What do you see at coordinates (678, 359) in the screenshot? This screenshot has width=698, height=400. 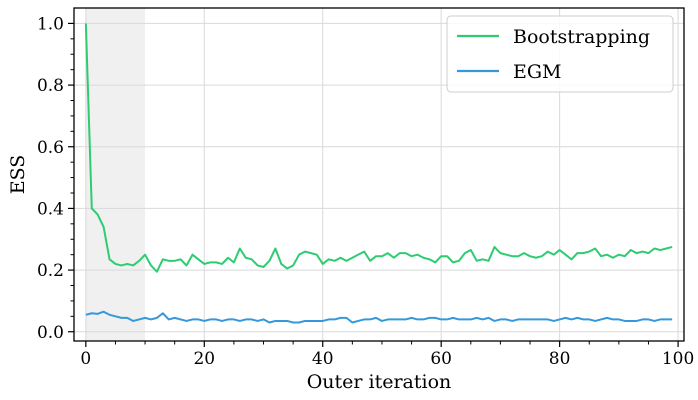 I see `x-tick-label: 100` at bounding box center [678, 359].